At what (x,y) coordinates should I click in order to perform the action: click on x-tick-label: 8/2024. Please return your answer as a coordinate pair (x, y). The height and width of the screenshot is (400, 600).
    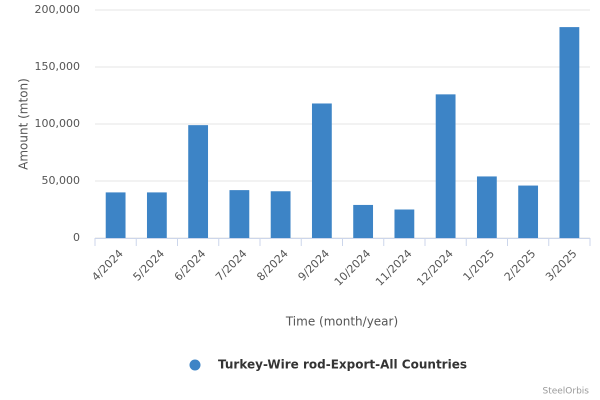
    Looking at the image, I should click on (272, 265).